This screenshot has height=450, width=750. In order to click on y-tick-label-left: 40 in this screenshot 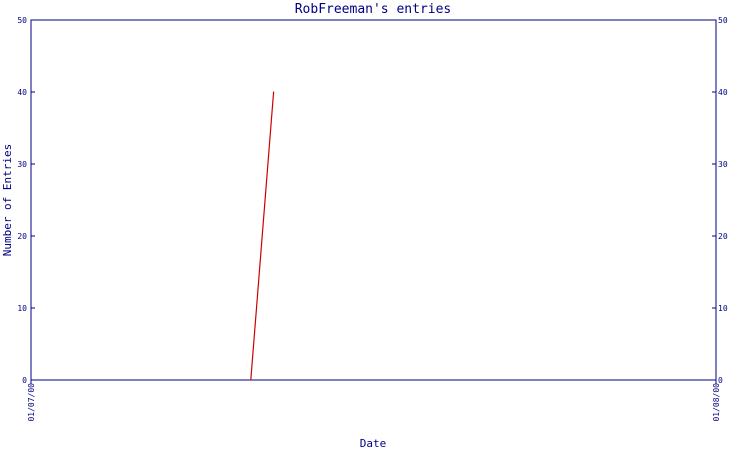, I will do `click(22, 92)`.